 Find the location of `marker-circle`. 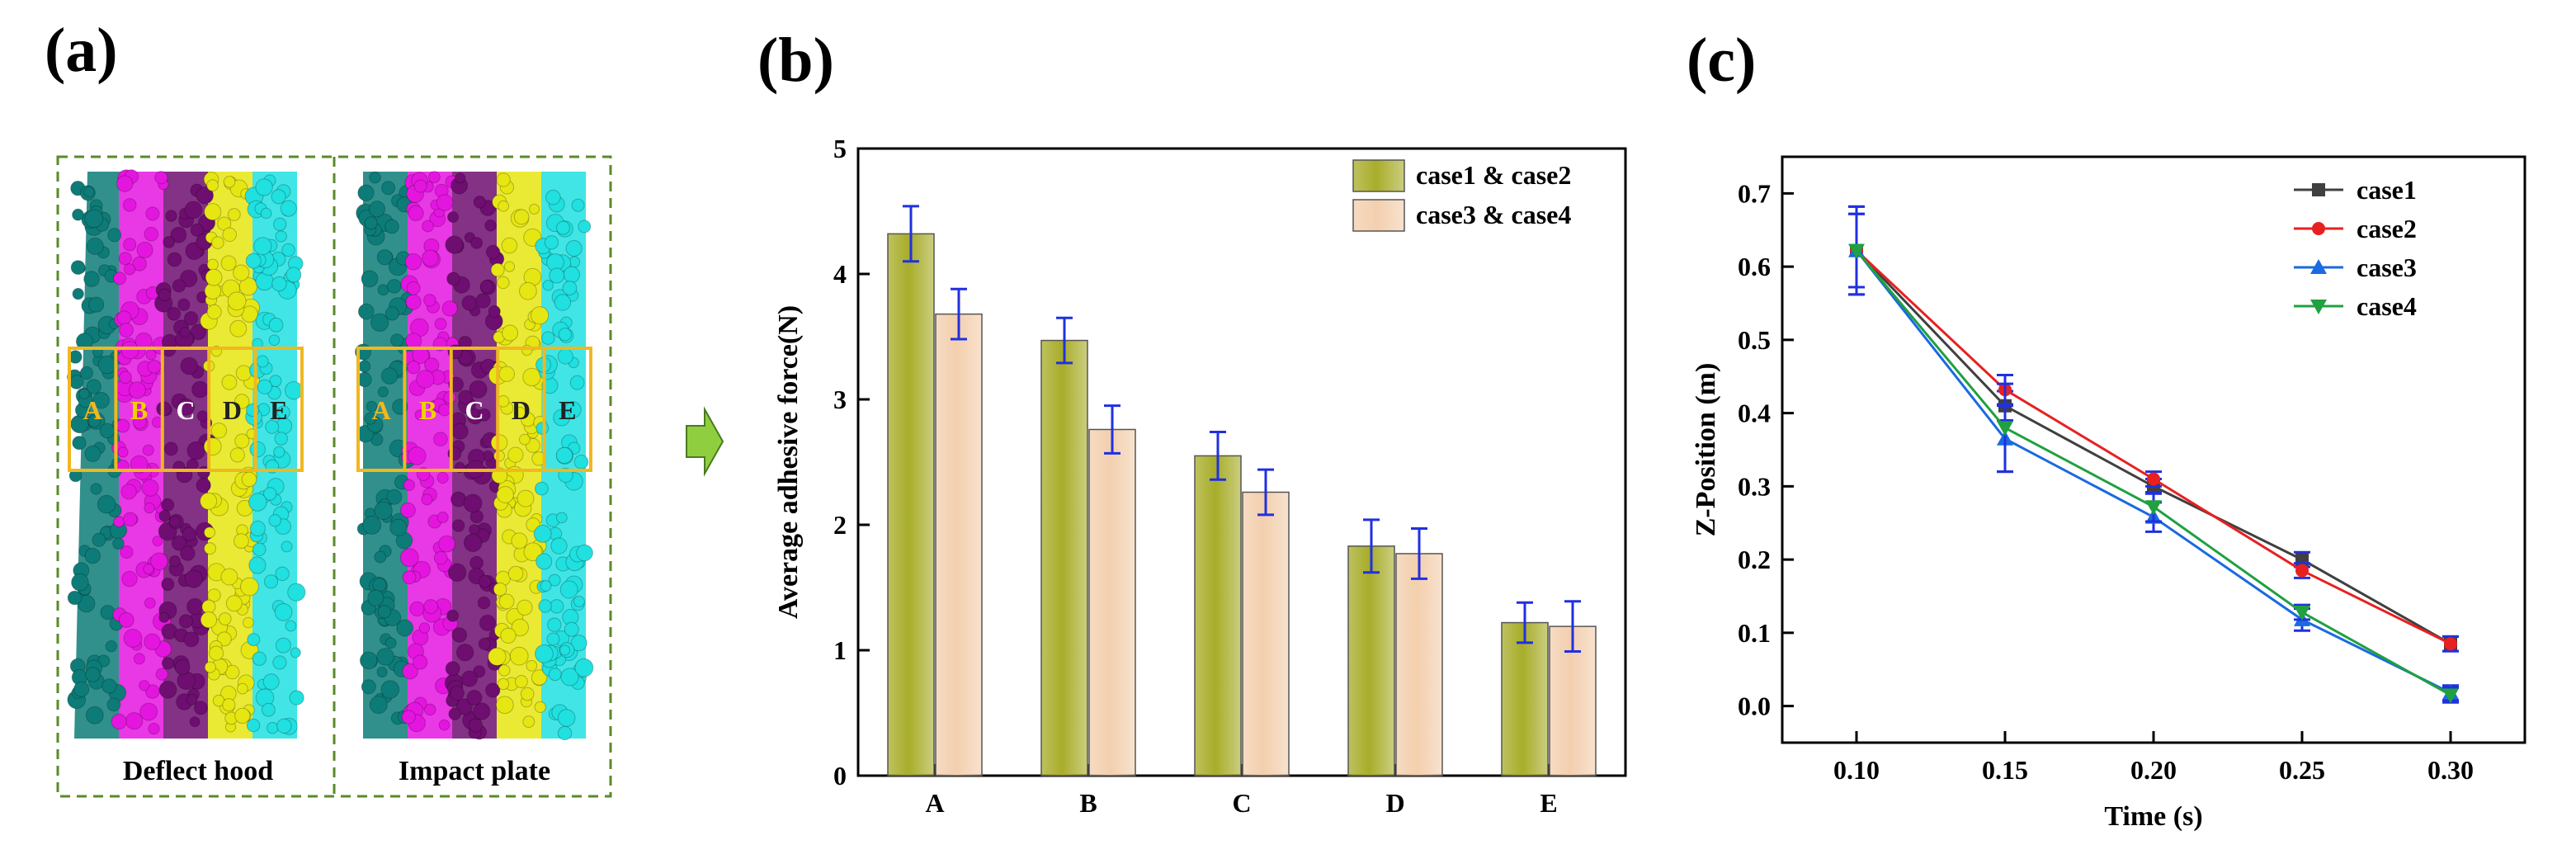

marker-circle is located at coordinates (2450, 644).